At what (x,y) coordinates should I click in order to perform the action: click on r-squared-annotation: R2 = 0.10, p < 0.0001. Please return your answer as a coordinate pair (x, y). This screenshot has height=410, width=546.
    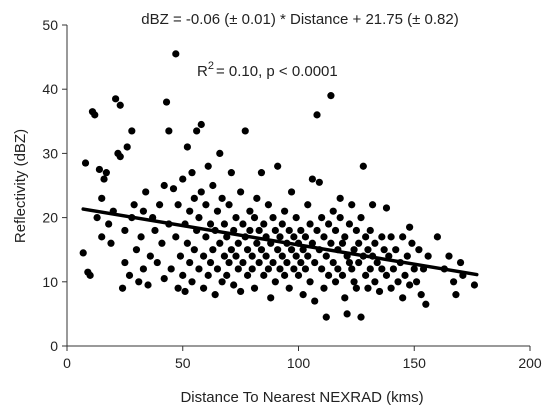
    Looking at the image, I should click on (267, 70).